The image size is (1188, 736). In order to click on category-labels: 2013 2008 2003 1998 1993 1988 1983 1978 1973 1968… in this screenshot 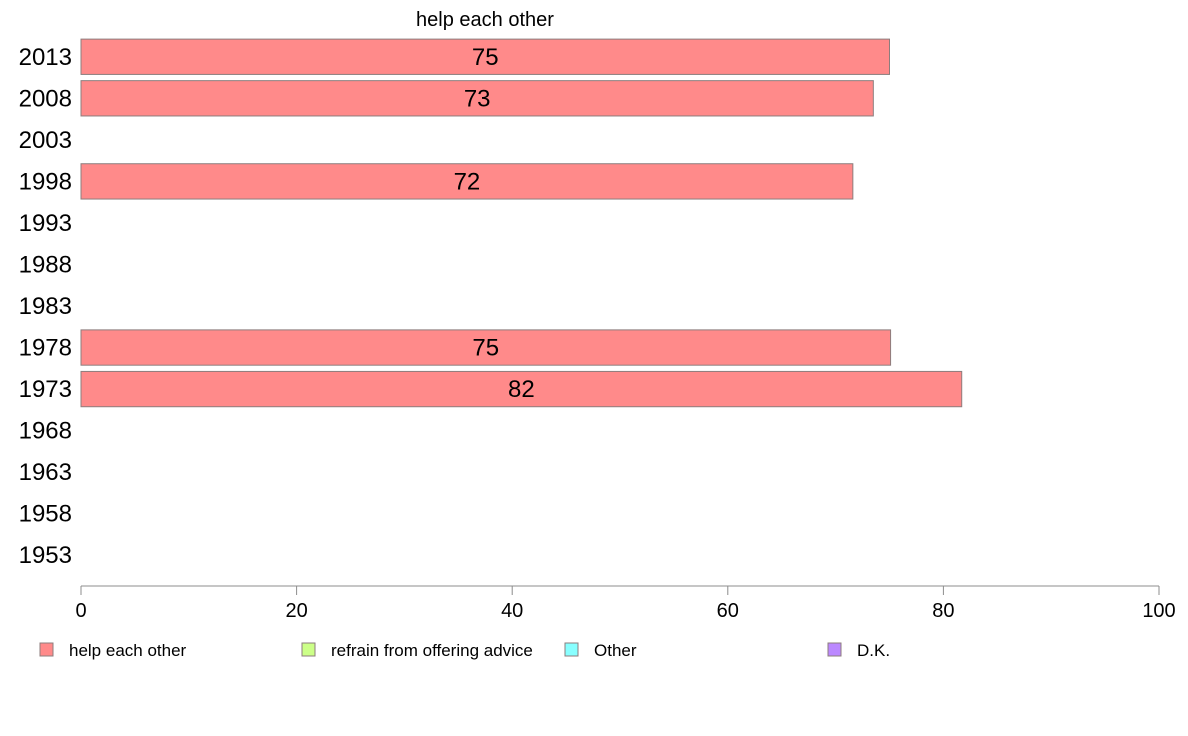, I will do `click(45, 306)`.